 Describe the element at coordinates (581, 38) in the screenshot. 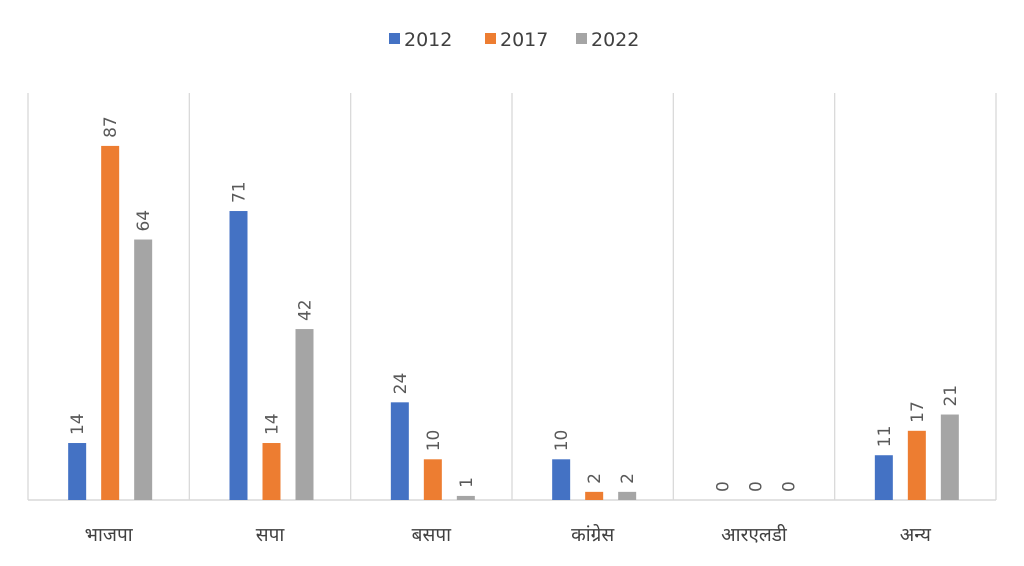

I see `legend-swatch-2022` at that location.